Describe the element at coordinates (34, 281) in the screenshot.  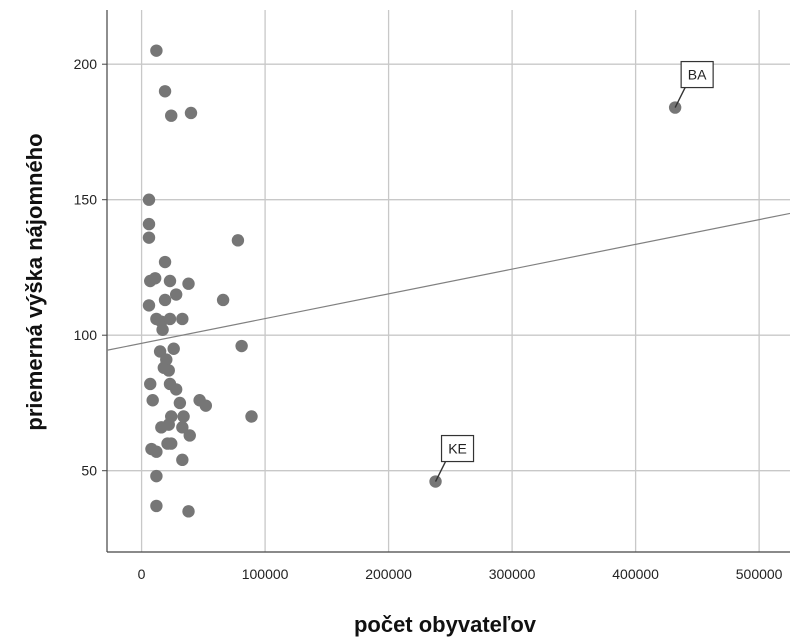
I see `y-axis-title: priemerná výška nájomného` at that location.